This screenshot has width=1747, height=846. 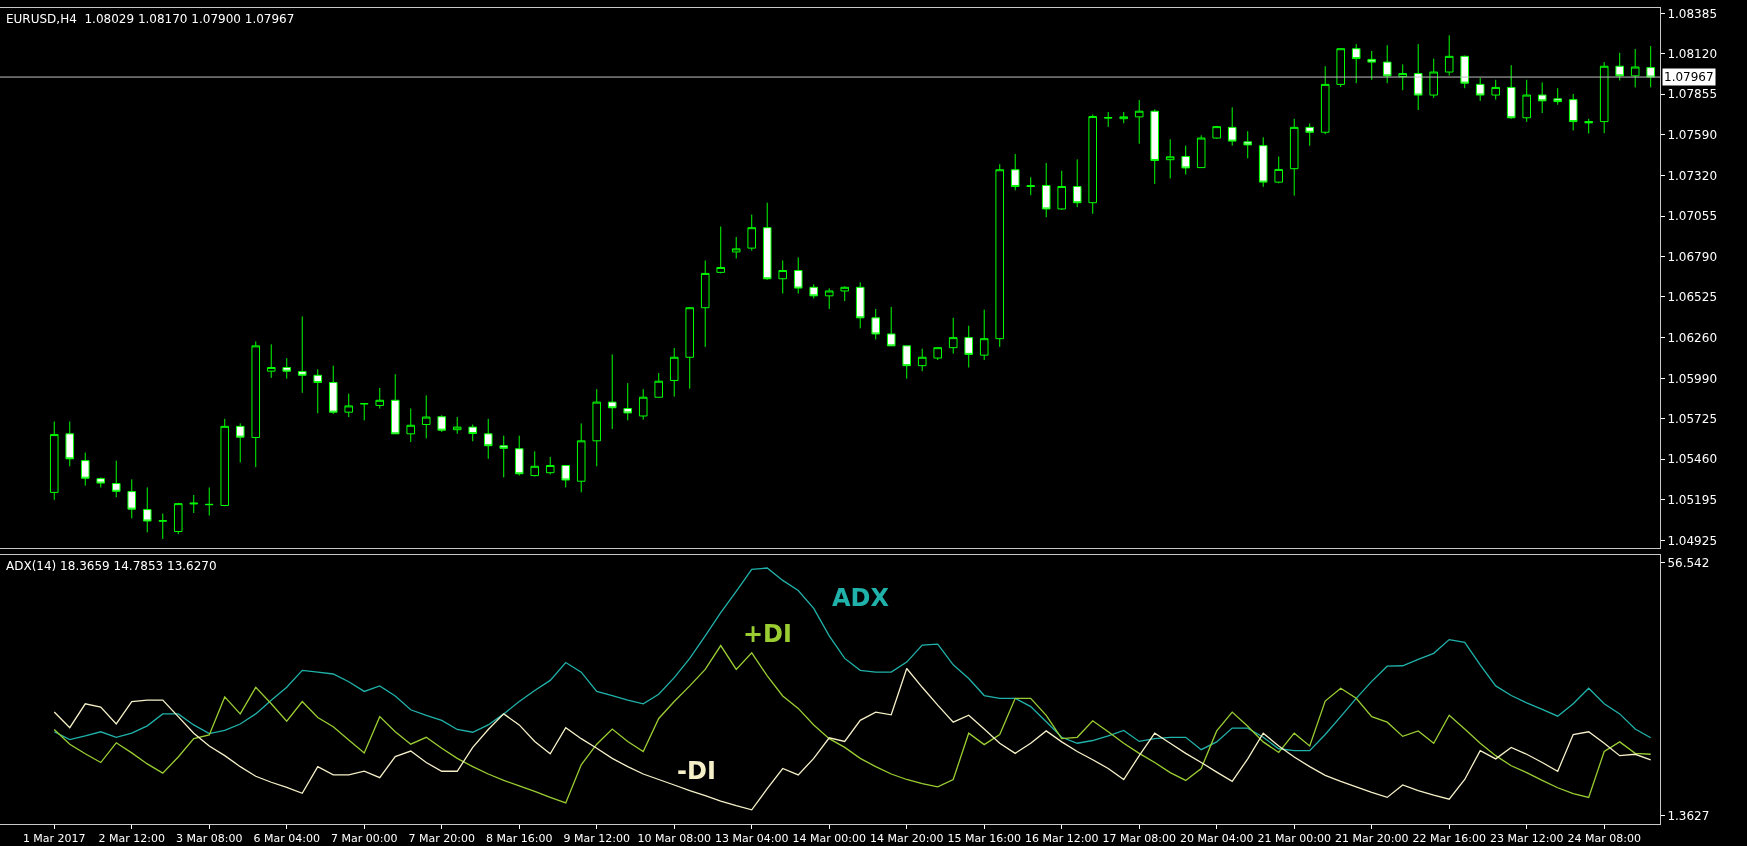 I want to click on x-tick-label: 3 Mar 08:00, so click(x=209, y=839).